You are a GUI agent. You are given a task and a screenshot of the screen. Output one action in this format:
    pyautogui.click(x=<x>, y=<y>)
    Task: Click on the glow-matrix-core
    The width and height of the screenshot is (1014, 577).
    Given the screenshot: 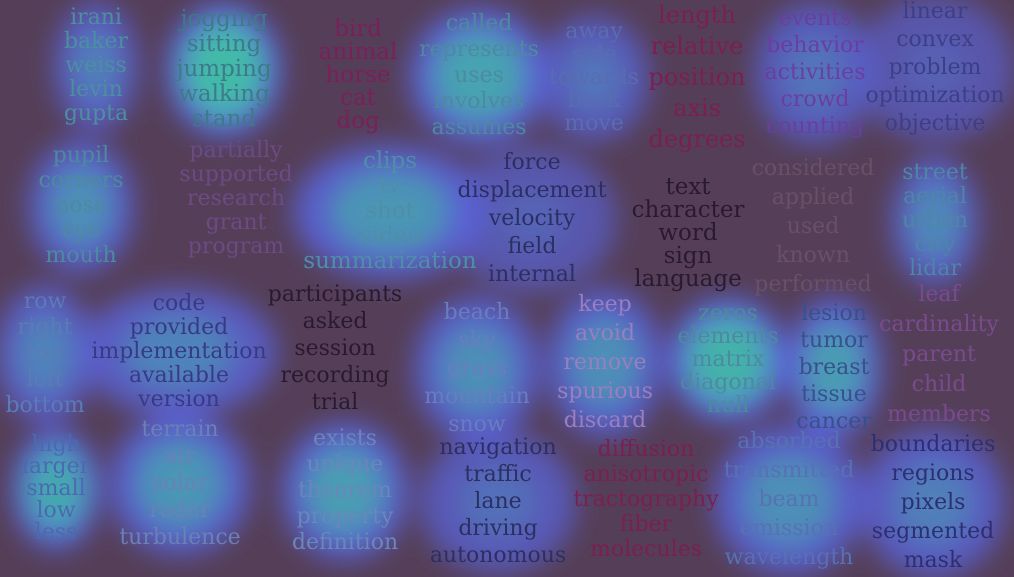 What is the action you would take?
    pyautogui.click(x=728, y=360)
    